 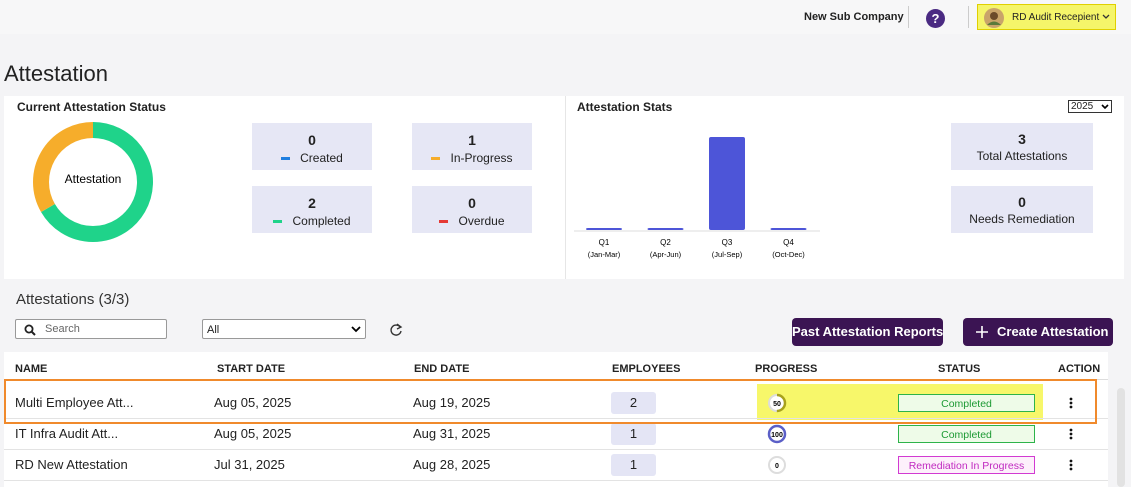 What do you see at coordinates (452, 402) in the screenshot?
I see `end-cell: Aug 19, 2025` at bounding box center [452, 402].